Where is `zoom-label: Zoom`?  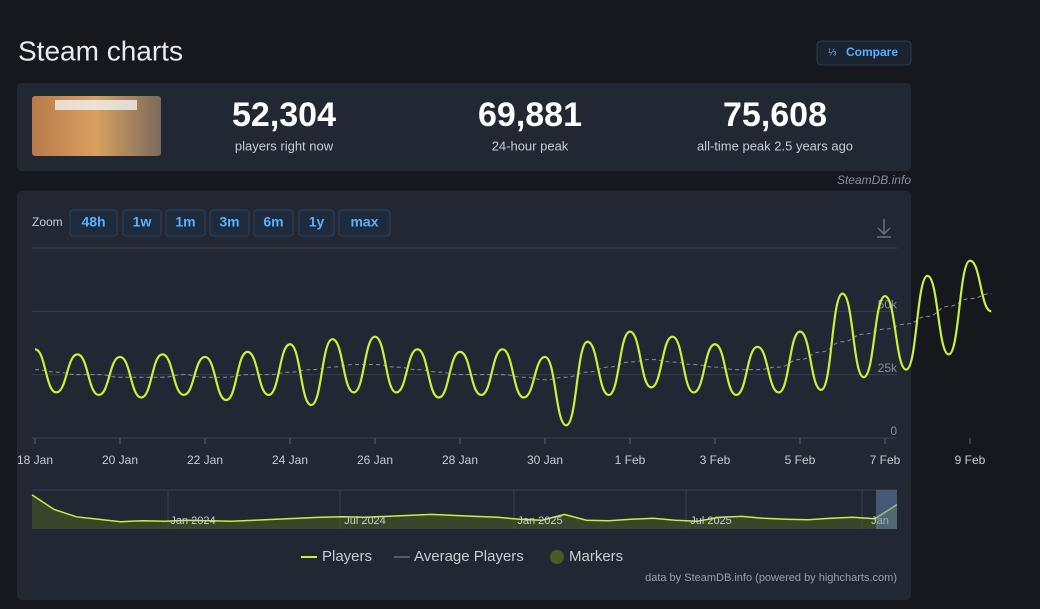
zoom-label: Zoom is located at coordinates (47, 222).